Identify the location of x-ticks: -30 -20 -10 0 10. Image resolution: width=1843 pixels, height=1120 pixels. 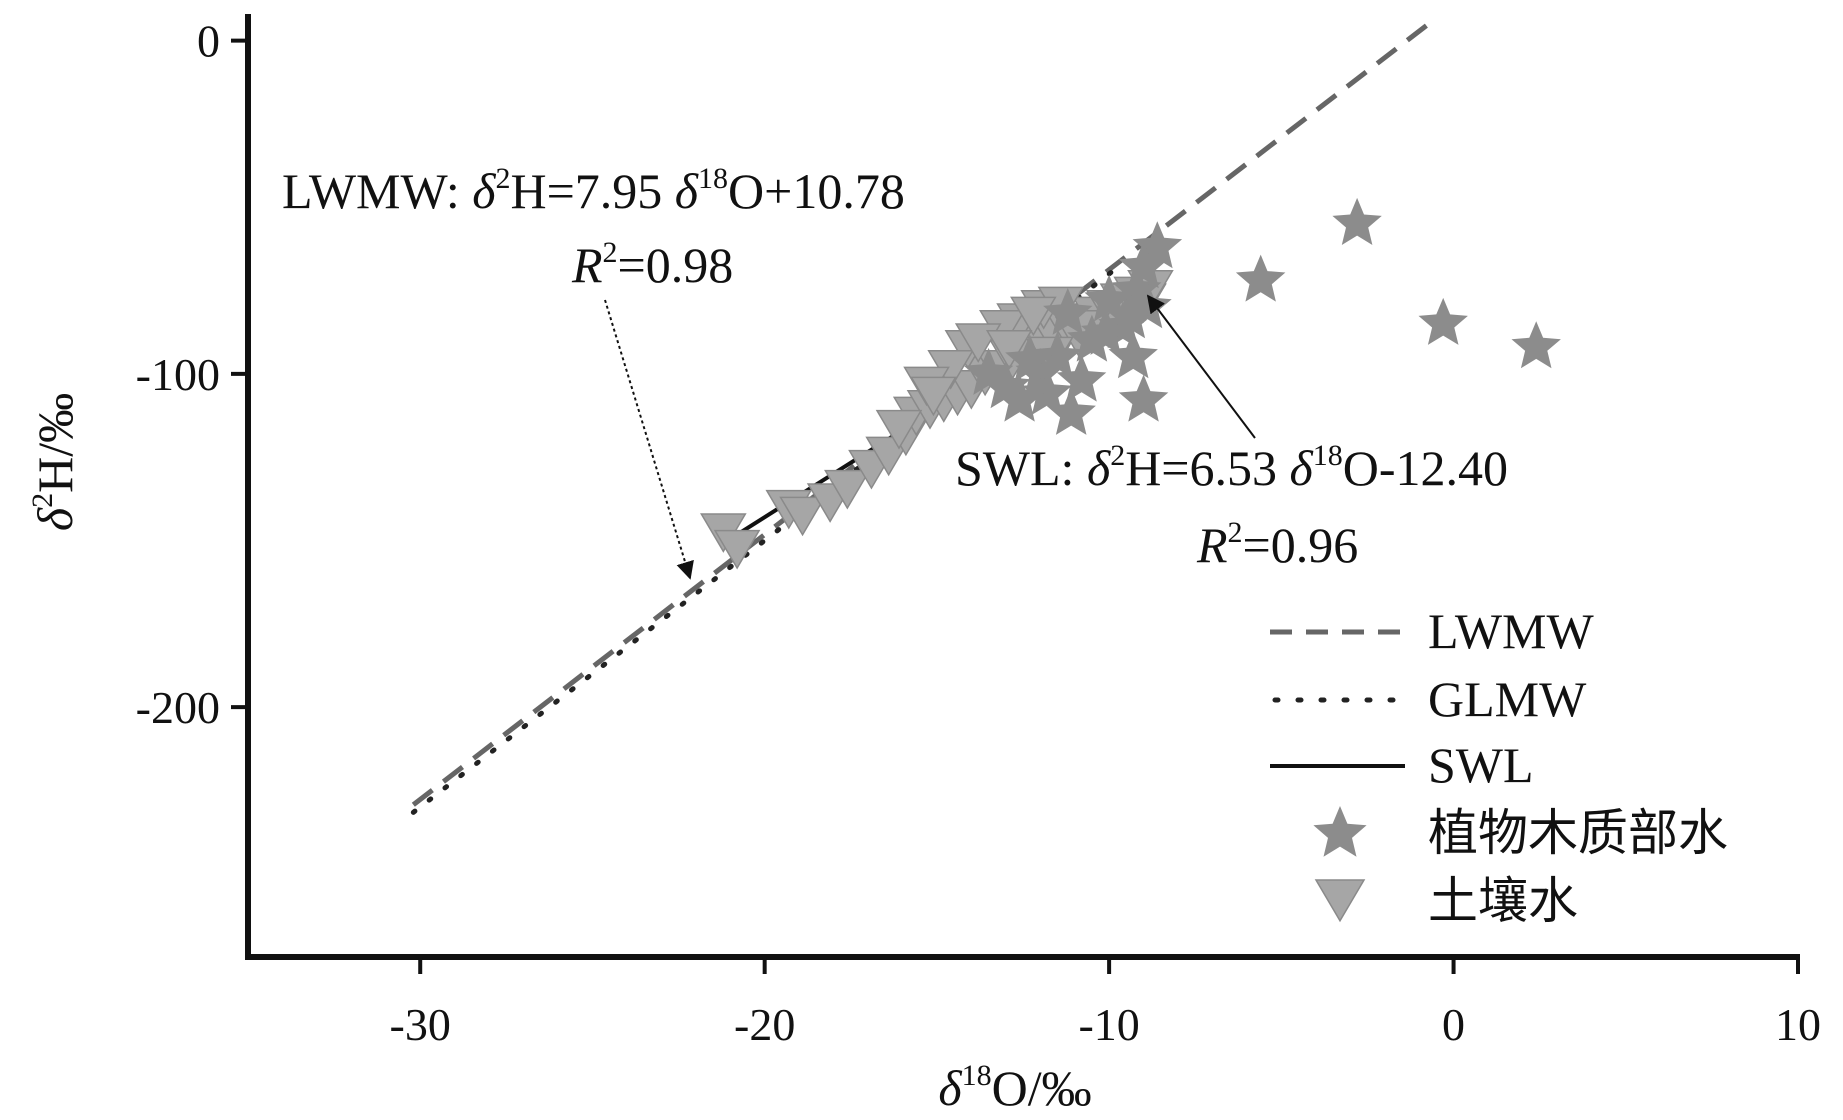
(1105, 1003).